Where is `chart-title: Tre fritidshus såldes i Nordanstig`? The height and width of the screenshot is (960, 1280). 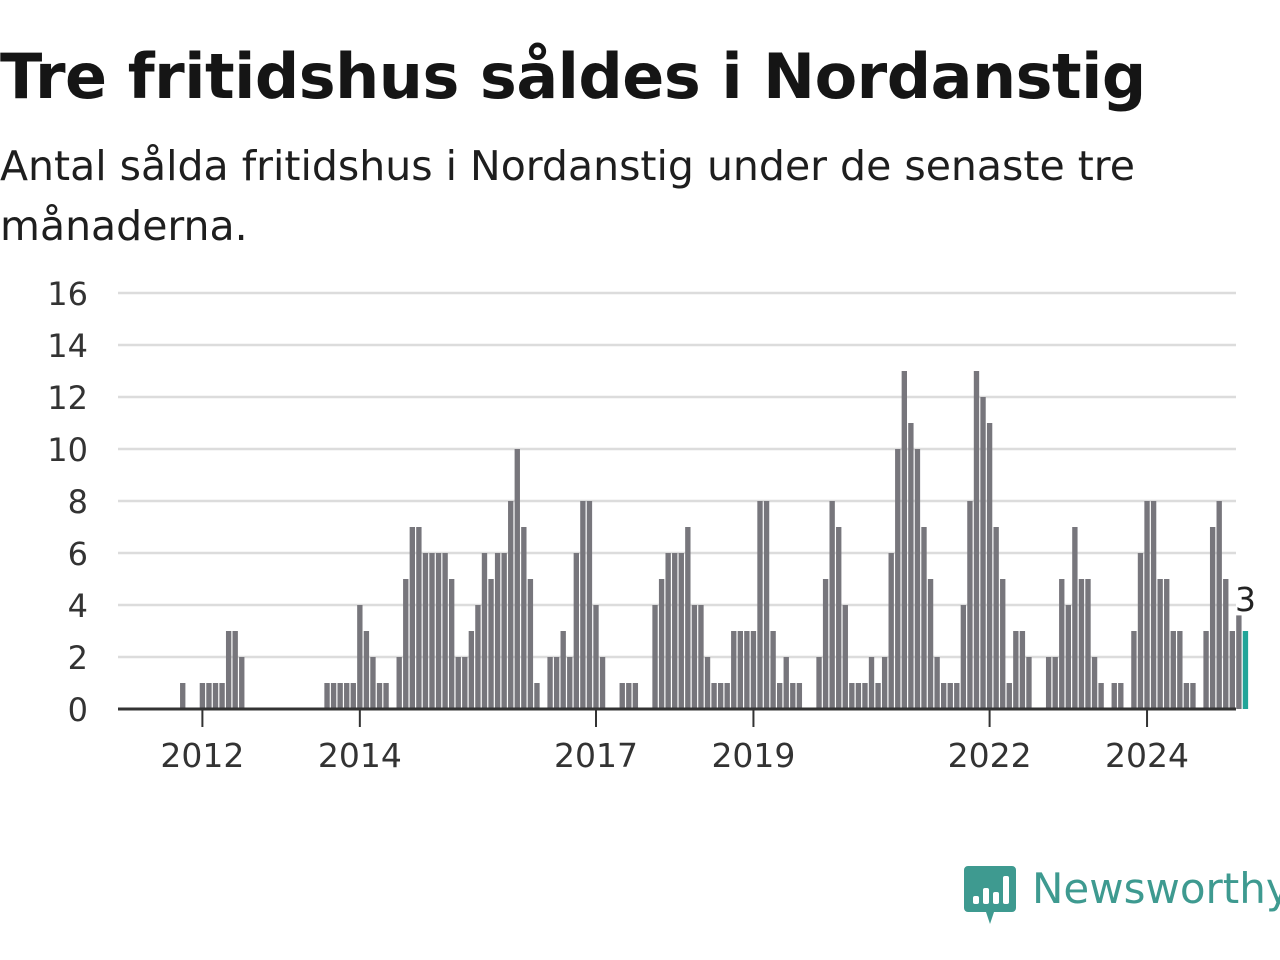
chart-title: Tre fritidshus såldes i Nordanstig is located at coordinates (573, 76).